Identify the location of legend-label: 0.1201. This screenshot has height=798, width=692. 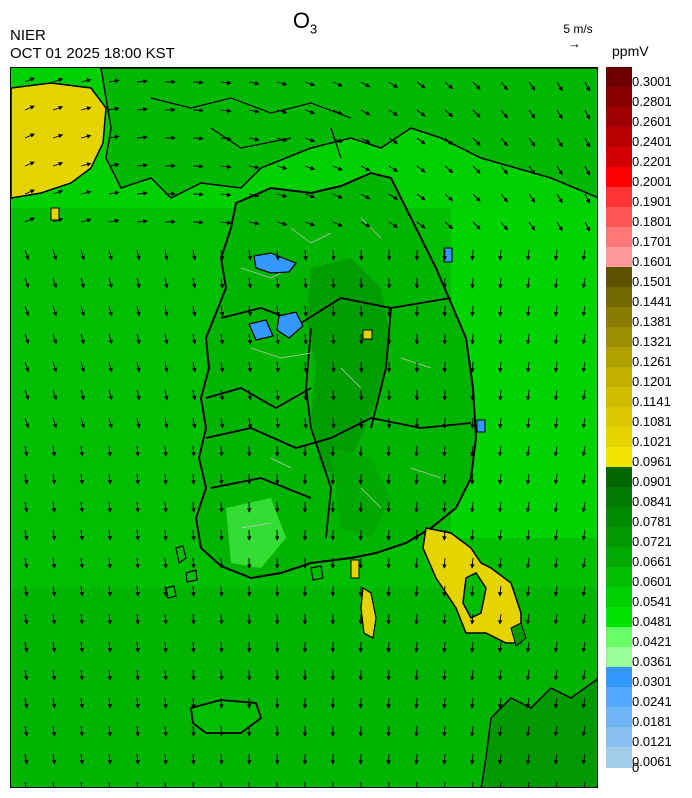
(652, 381).